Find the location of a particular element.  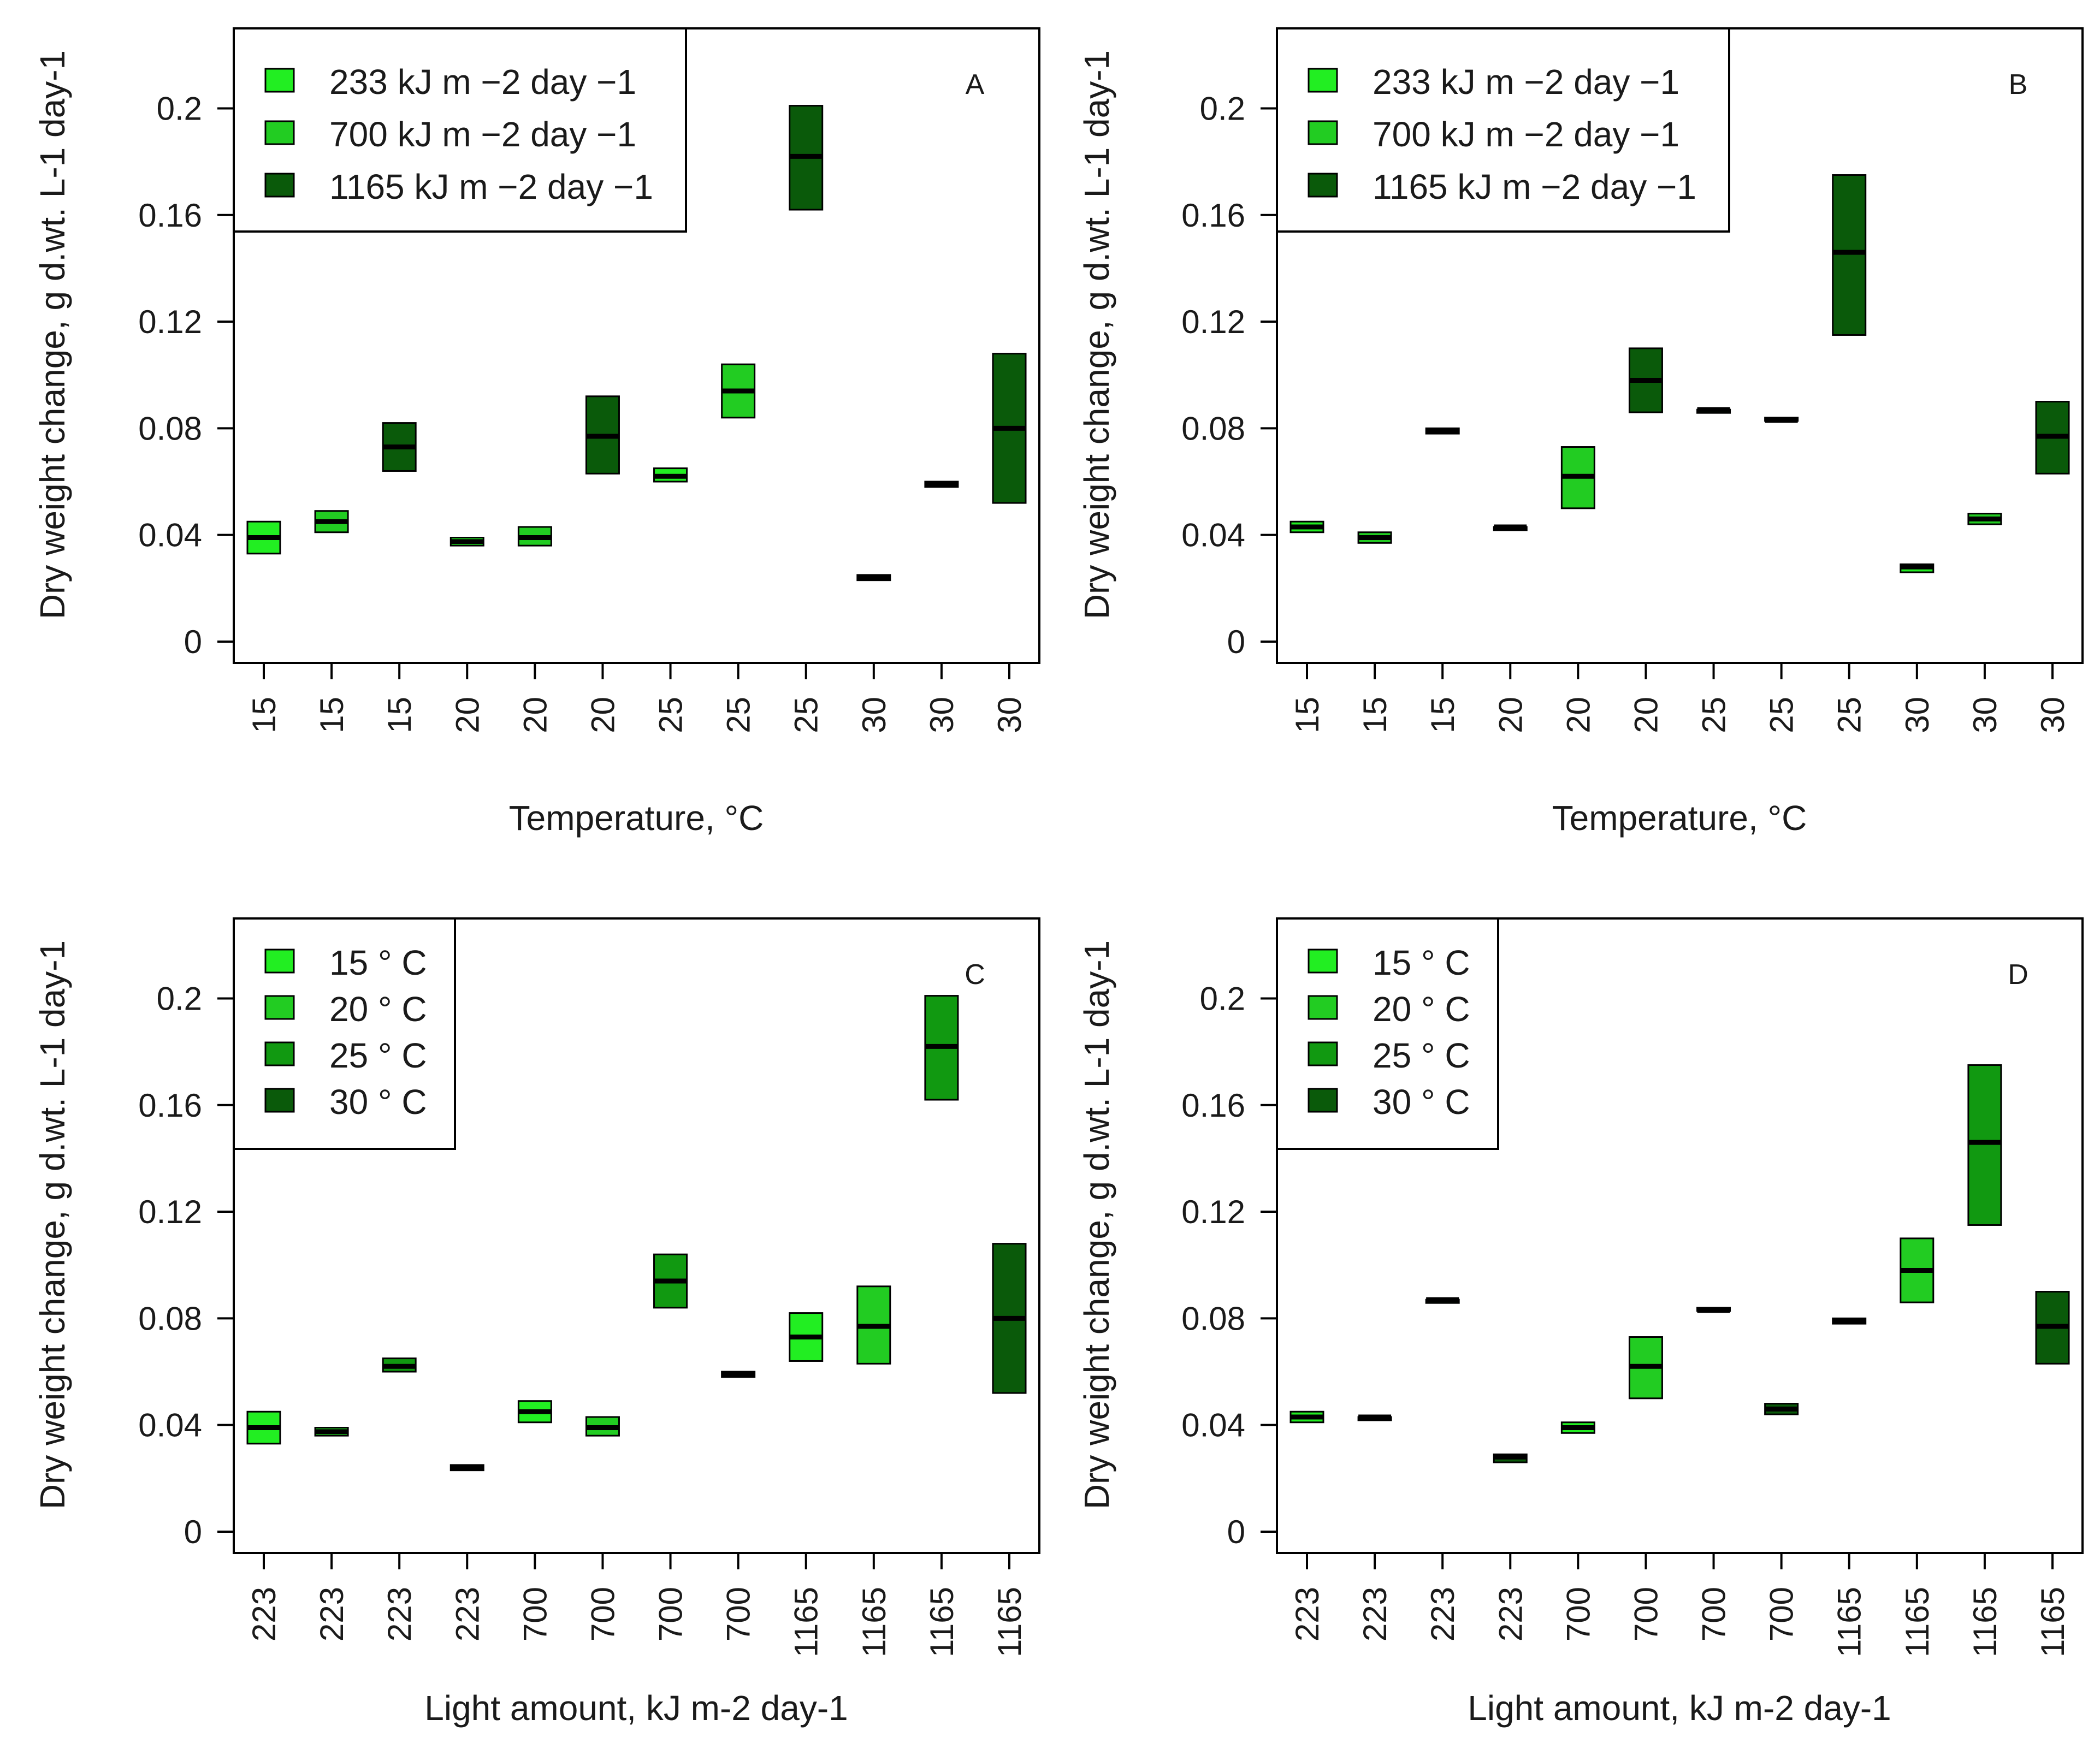

legend-box is located at coordinates (460, 130).